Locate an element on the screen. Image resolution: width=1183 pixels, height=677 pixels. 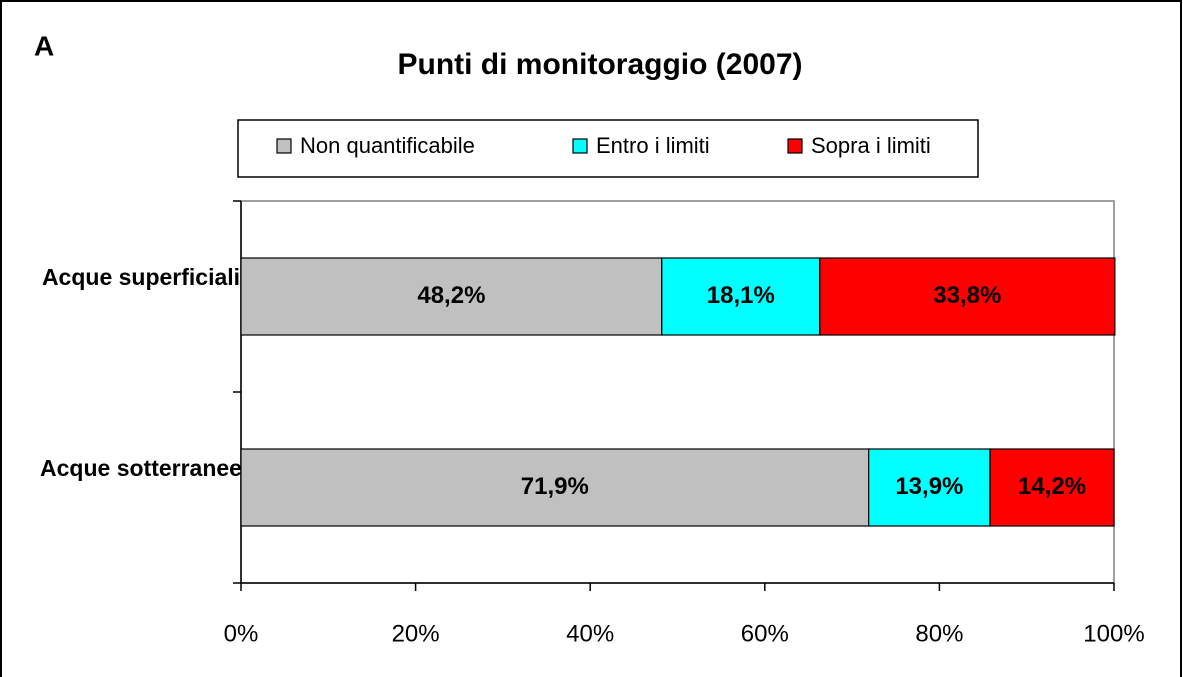
data-label: 33,8% is located at coordinates (967, 295).